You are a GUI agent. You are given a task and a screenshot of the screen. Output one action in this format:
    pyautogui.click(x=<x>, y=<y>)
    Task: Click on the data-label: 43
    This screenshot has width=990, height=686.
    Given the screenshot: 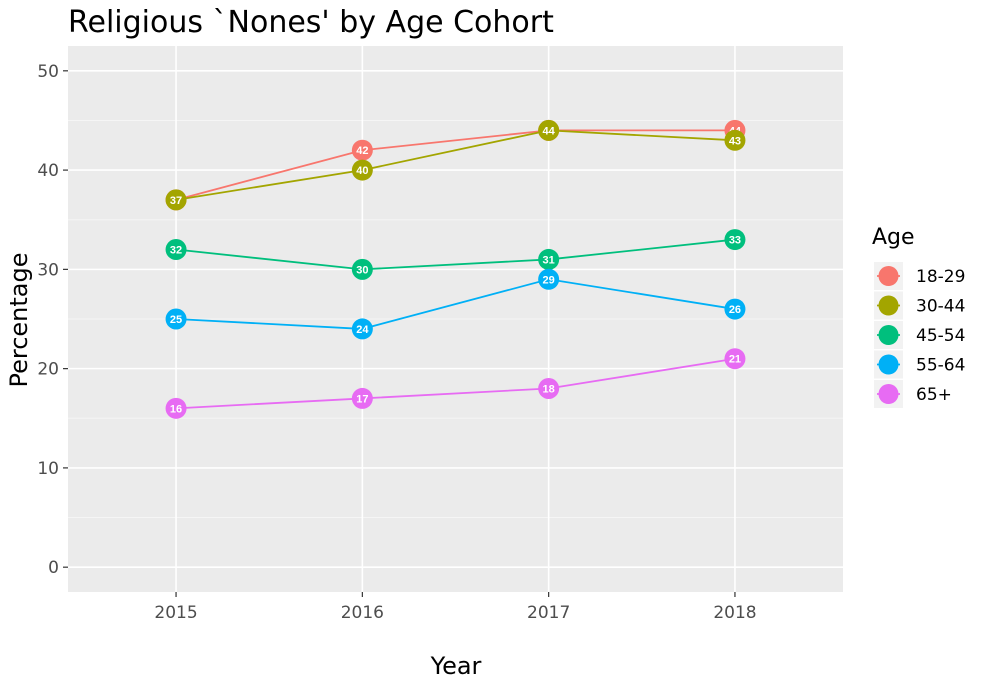 What is the action you would take?
    pyautogui.click(x=735, y=141)
    